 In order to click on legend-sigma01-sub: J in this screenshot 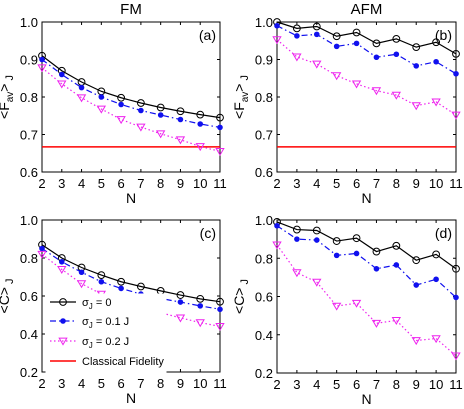, I will do `click(91, 325)`.